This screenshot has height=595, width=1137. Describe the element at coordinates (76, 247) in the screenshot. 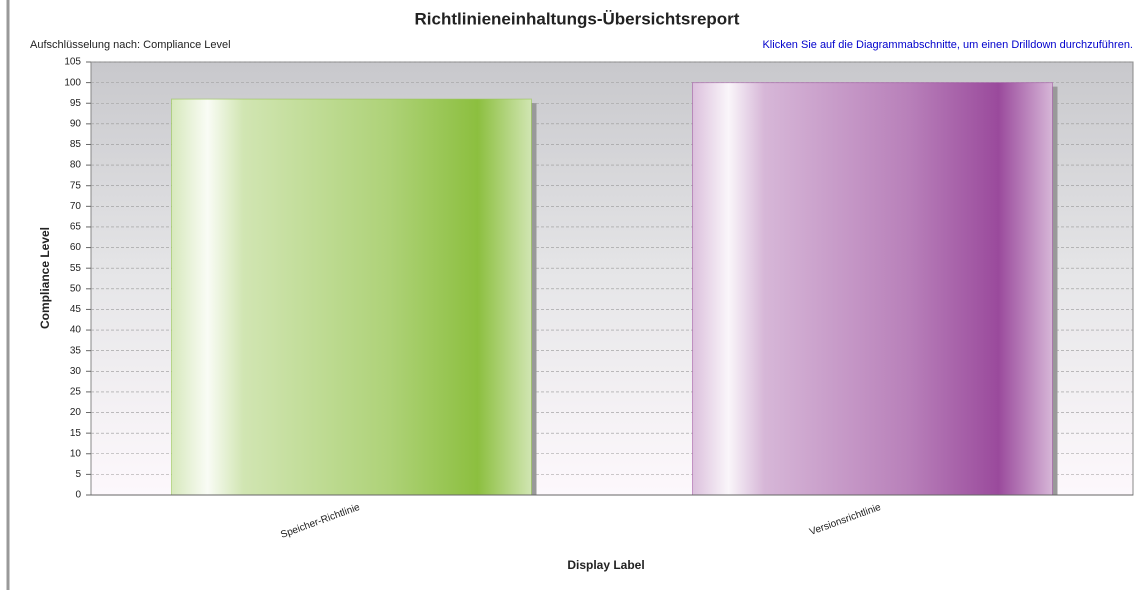

I see `y-tick-label: 60` at that location.